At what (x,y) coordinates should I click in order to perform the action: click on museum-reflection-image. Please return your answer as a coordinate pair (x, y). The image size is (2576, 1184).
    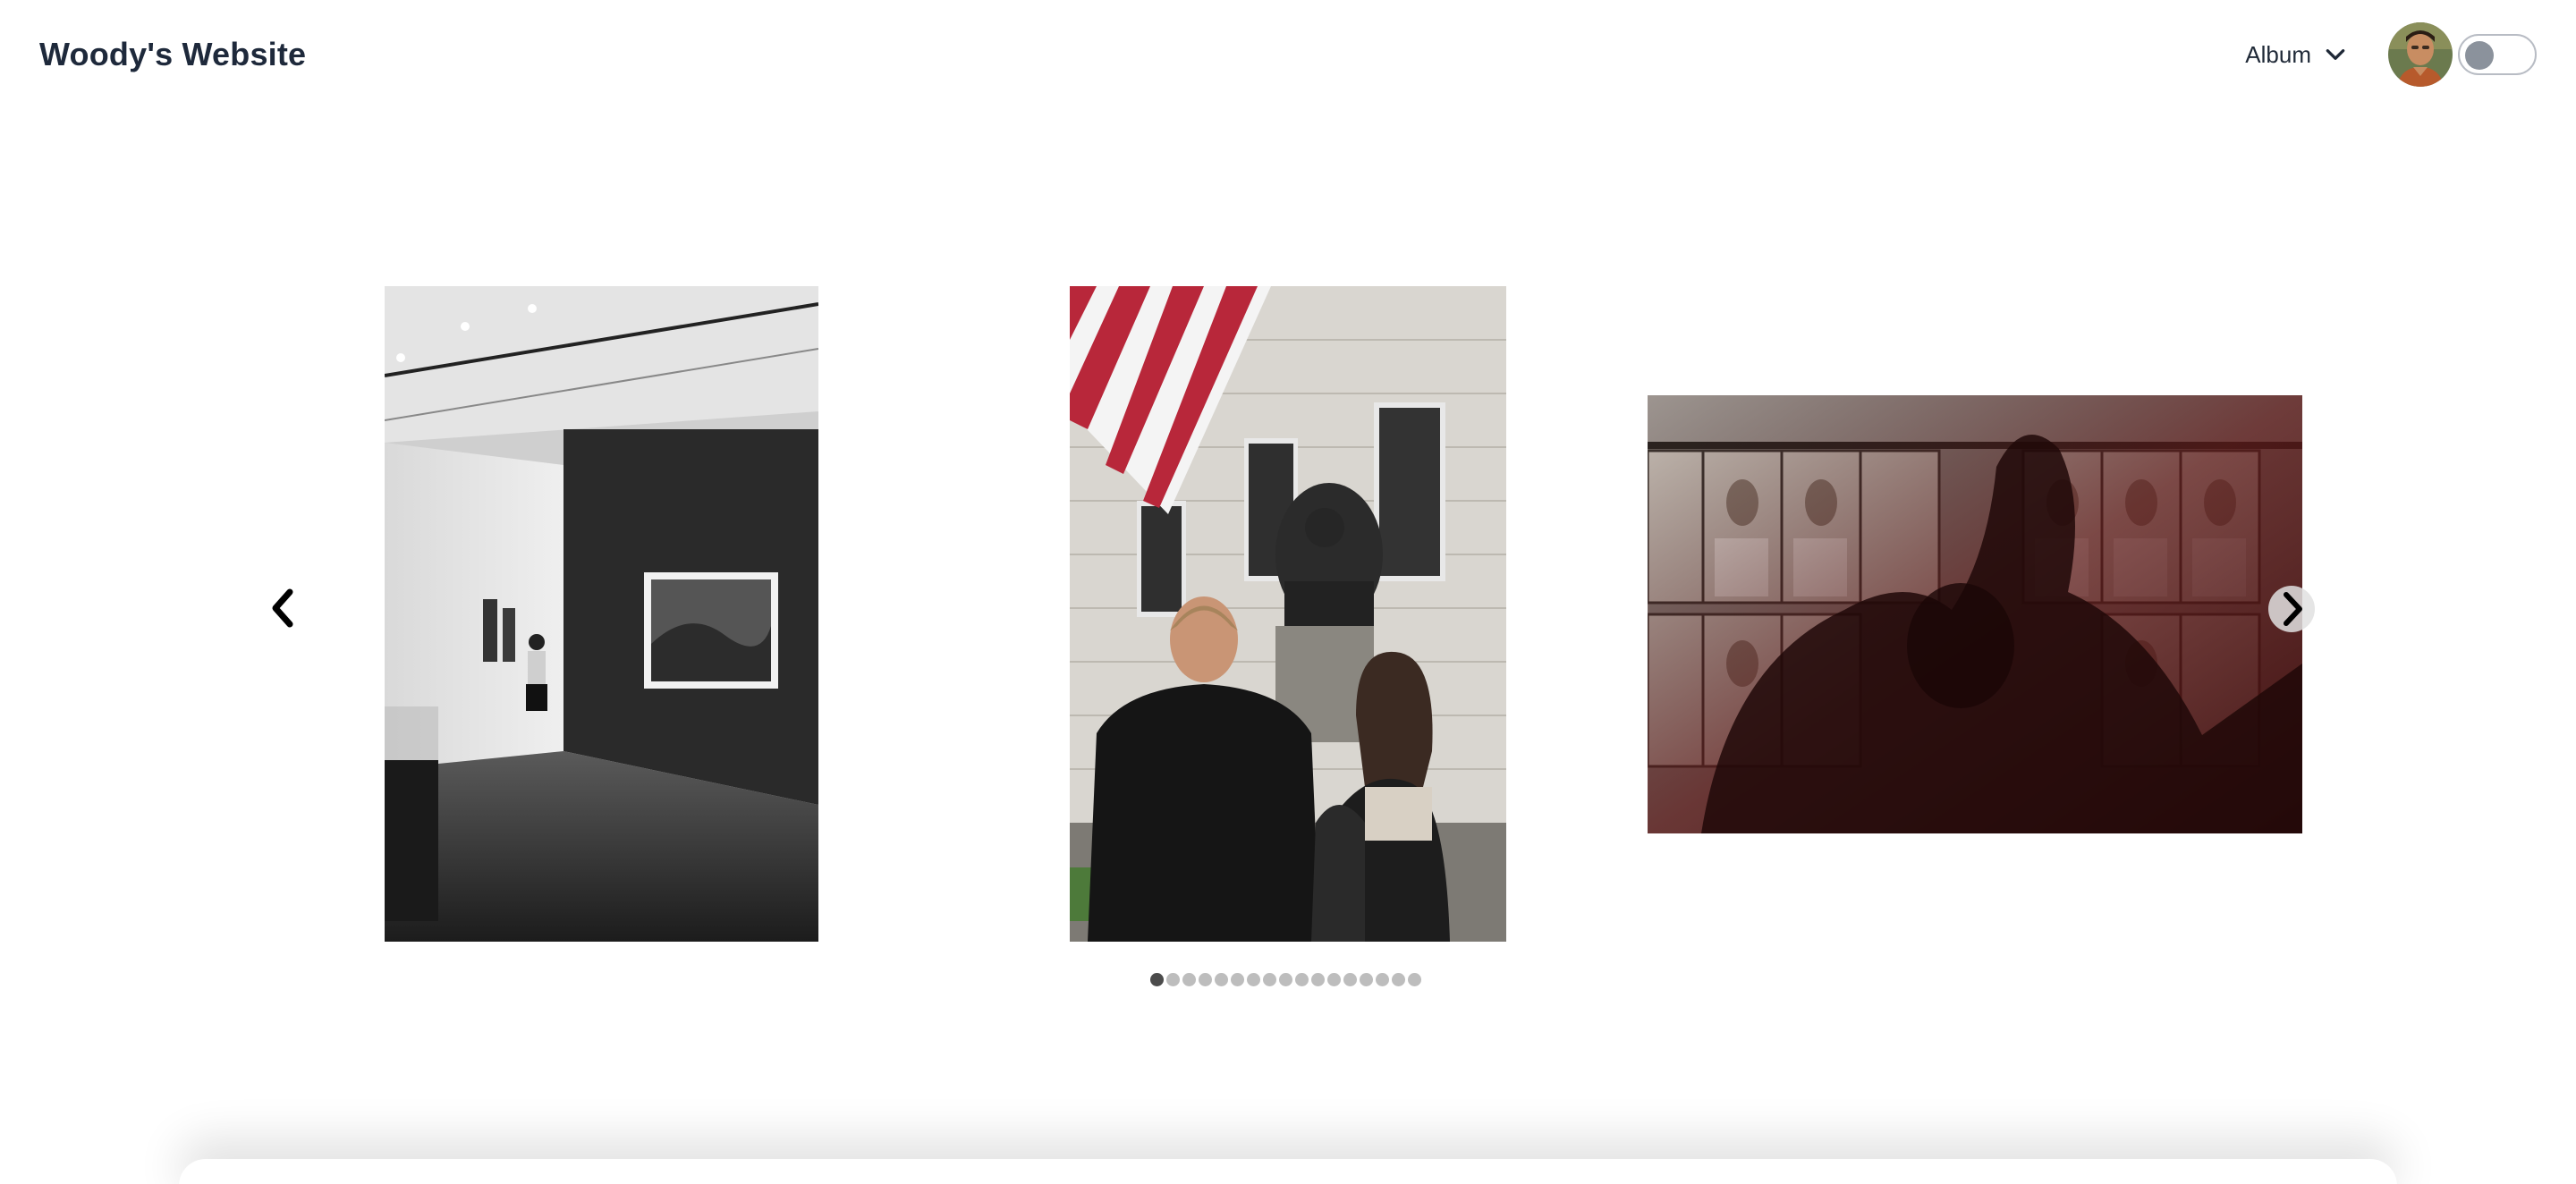
    Looking at the image, I should click on (1975, 614).